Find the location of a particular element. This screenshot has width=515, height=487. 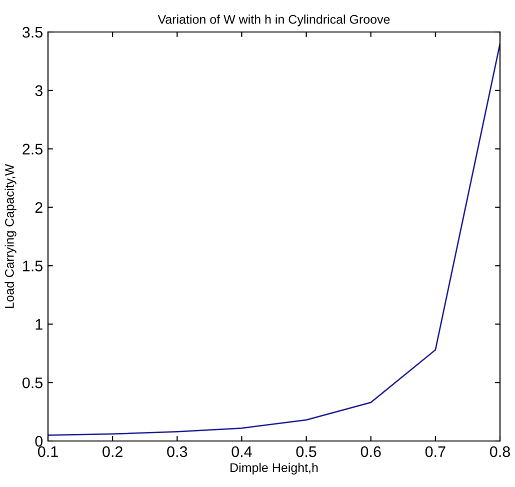

y-tick-label: 3 is located at coordinates (38, 90).